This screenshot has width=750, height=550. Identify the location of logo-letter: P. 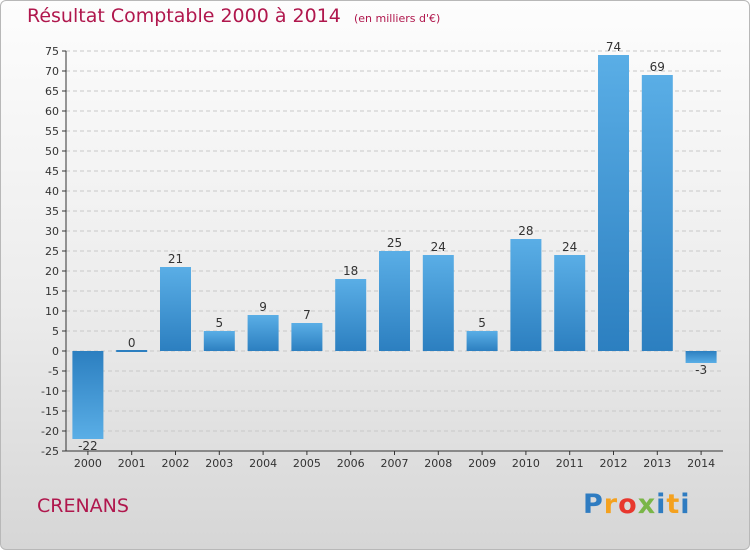
(593, 504).